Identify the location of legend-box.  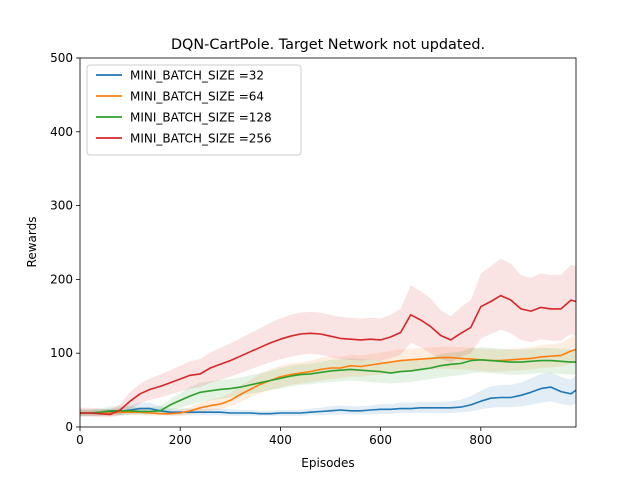
(194, 110).